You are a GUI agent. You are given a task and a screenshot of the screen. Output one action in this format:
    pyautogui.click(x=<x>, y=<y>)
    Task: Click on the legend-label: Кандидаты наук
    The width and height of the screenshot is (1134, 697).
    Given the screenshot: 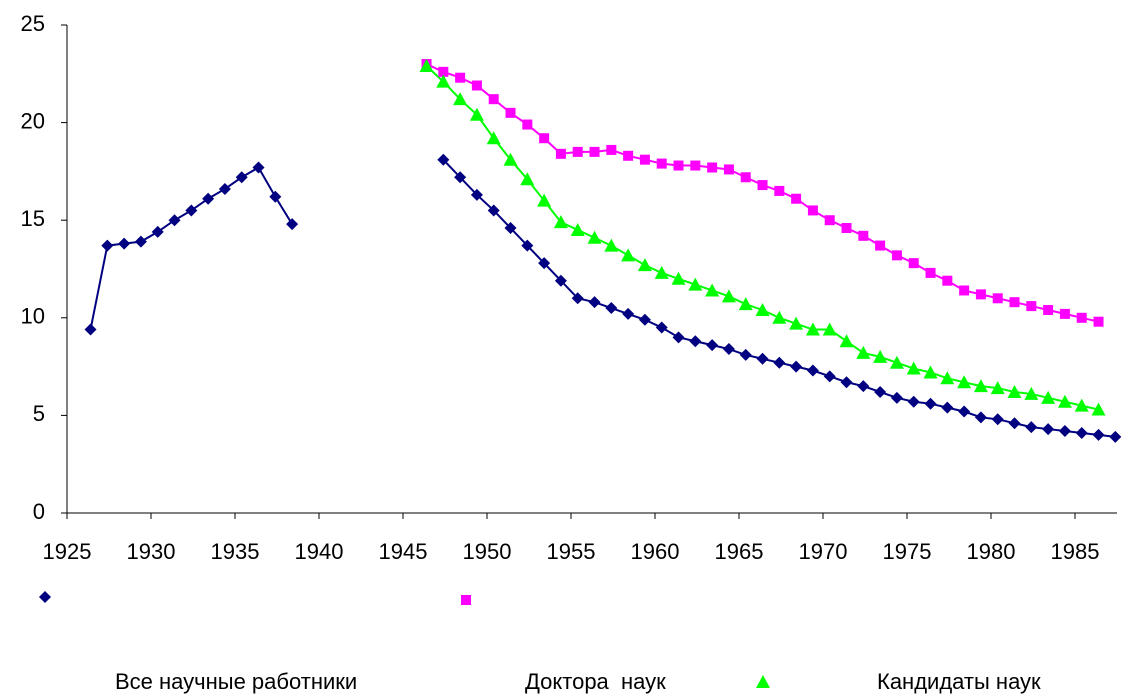 What is the action you would take?
    pyautogui.click(x=959, y=681)
    